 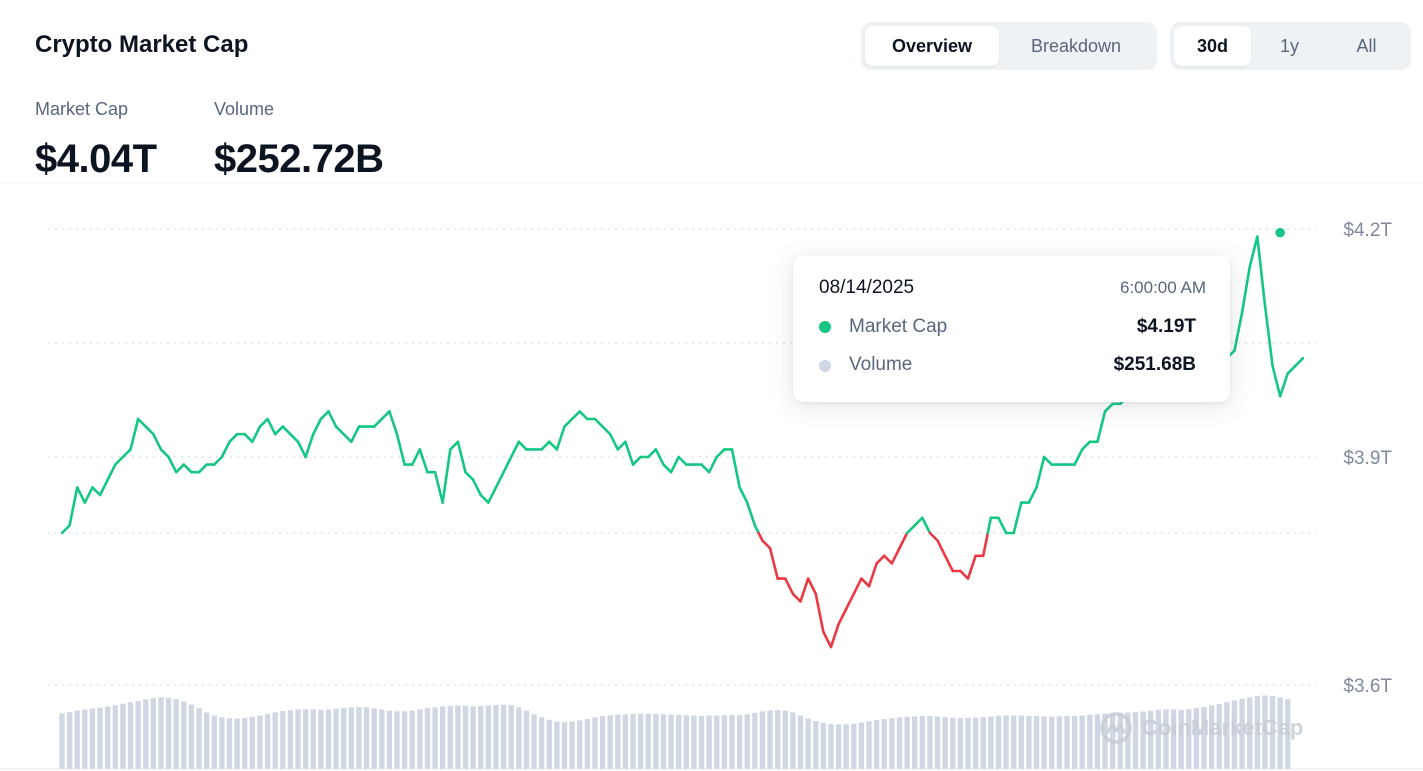 I want to click on watermark-text: CoinMarketCap, so click(x=1223, y=727).